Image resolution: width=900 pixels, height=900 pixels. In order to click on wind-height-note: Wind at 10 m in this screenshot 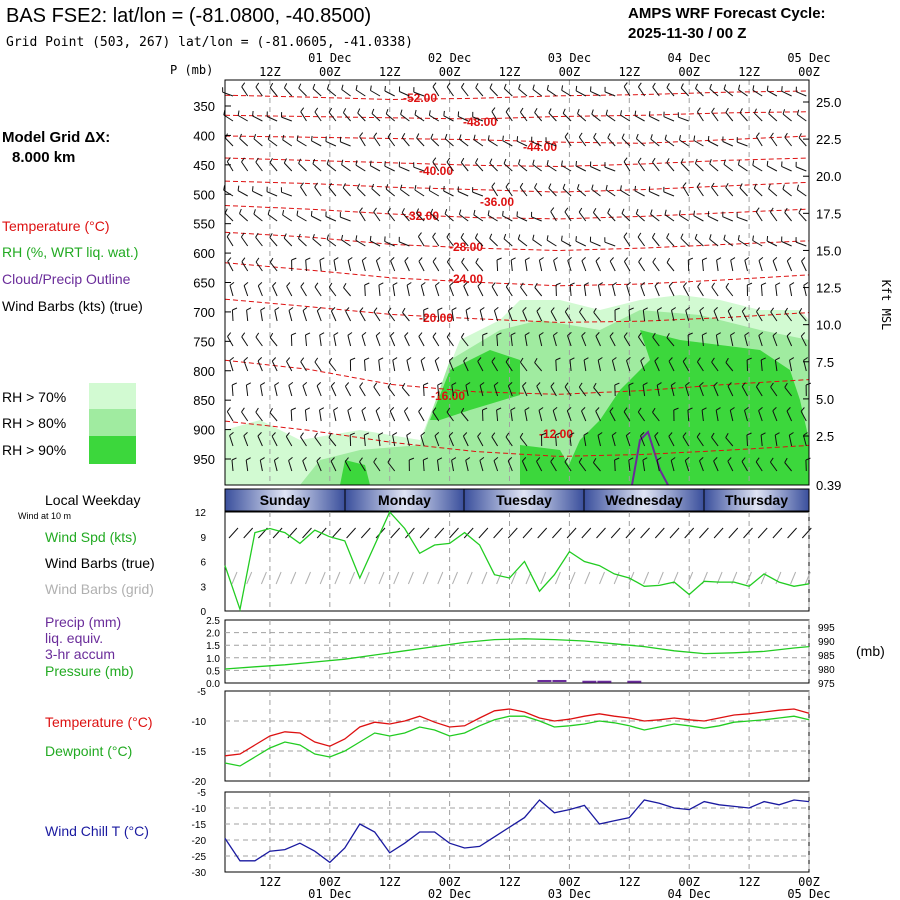, I will do `click(44, 516)`.